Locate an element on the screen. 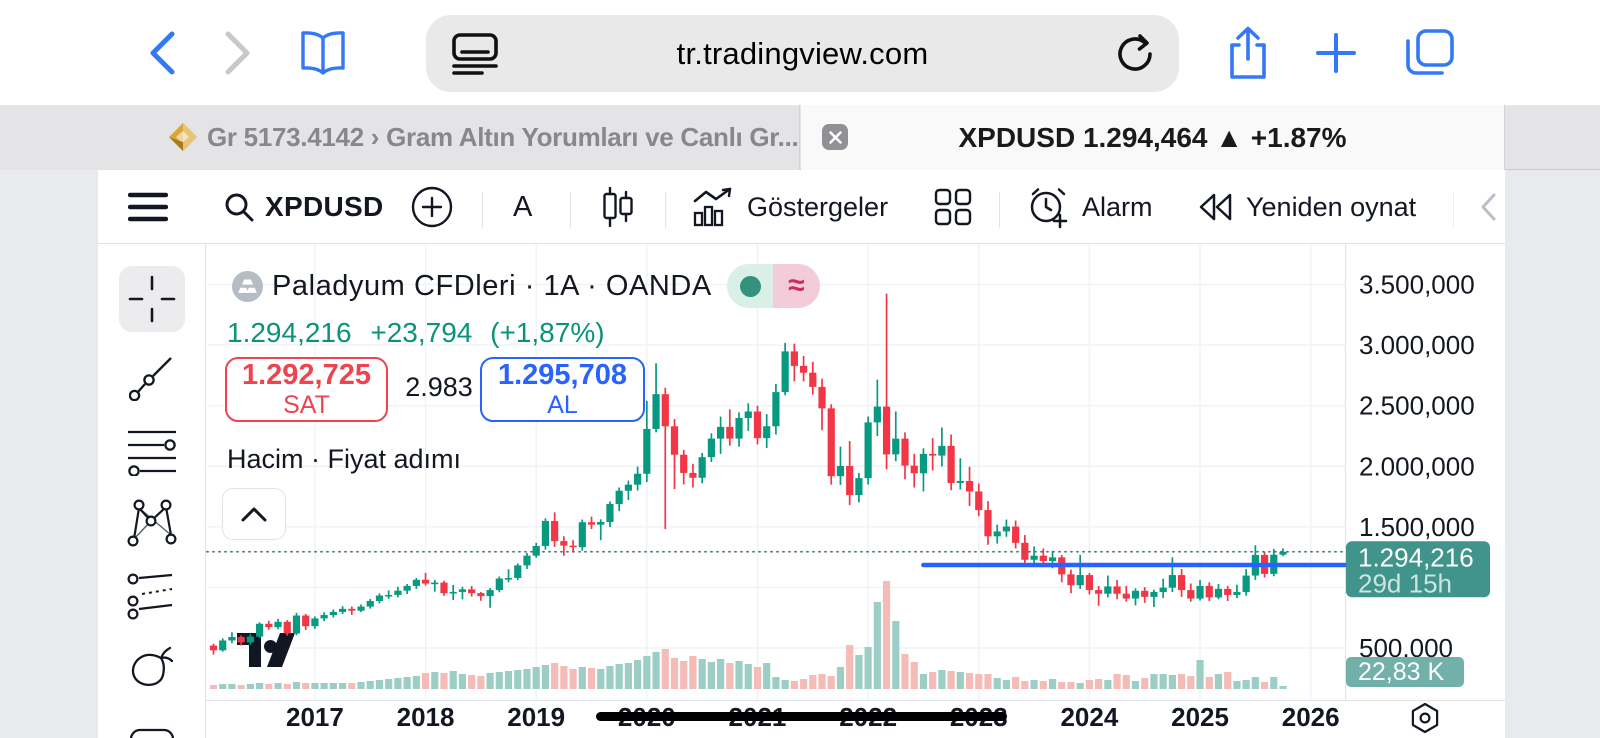 The width and height of the screenshot is (1600, 738). tool-xabcd-pattern is located at coordinates (151, 522).